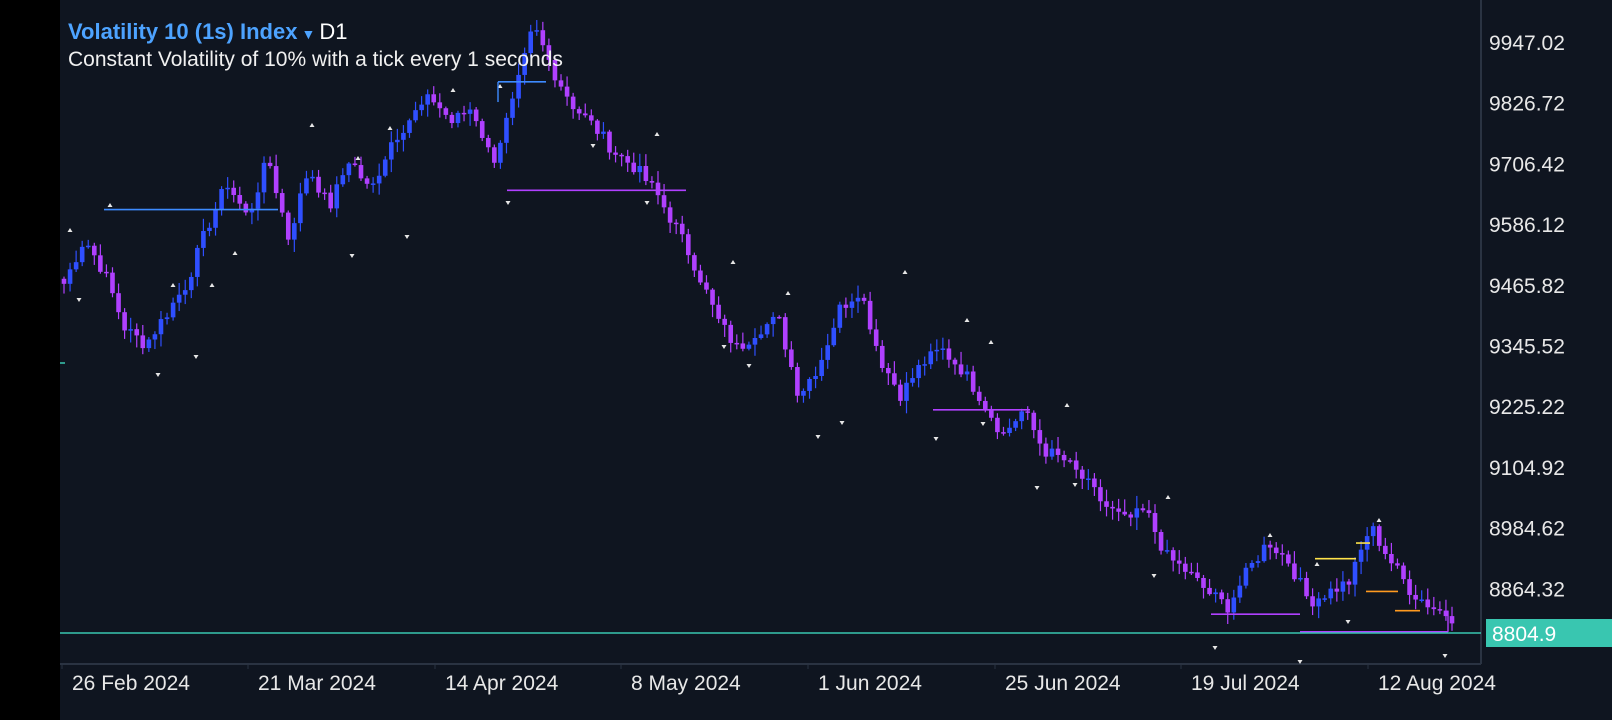 This screenshot has width=1612, height=720. Describe the element at coordinates (317, 683) in the screenshot. I see `time-axis-label: 21 Mar 2024` at that location.